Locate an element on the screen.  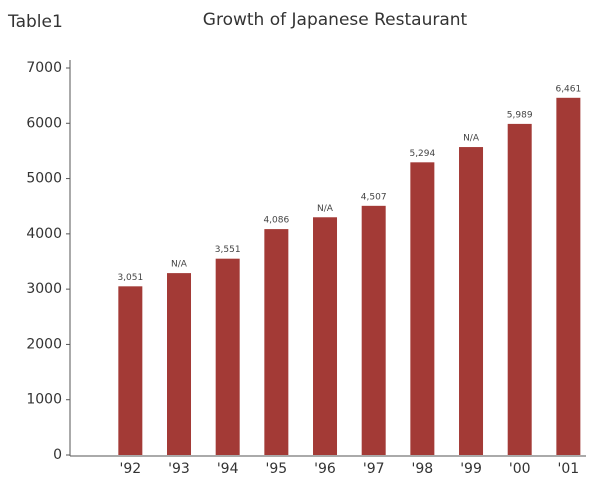
x-tick-label: '95 is located at coordinates (277, 469).